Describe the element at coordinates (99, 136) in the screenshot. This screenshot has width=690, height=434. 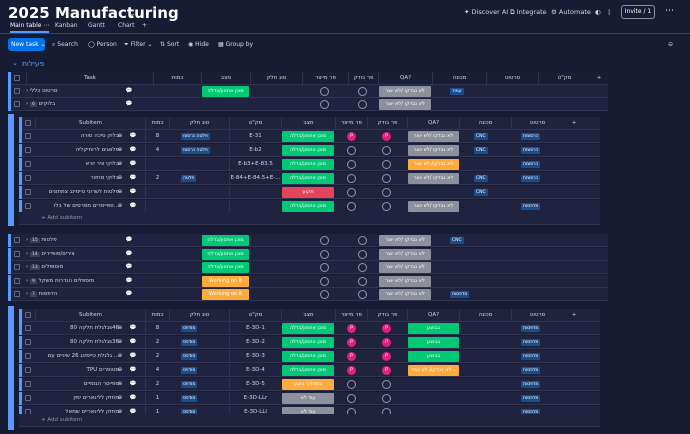
I see `subitem-name: בלוק סיכה סורה` at that location.